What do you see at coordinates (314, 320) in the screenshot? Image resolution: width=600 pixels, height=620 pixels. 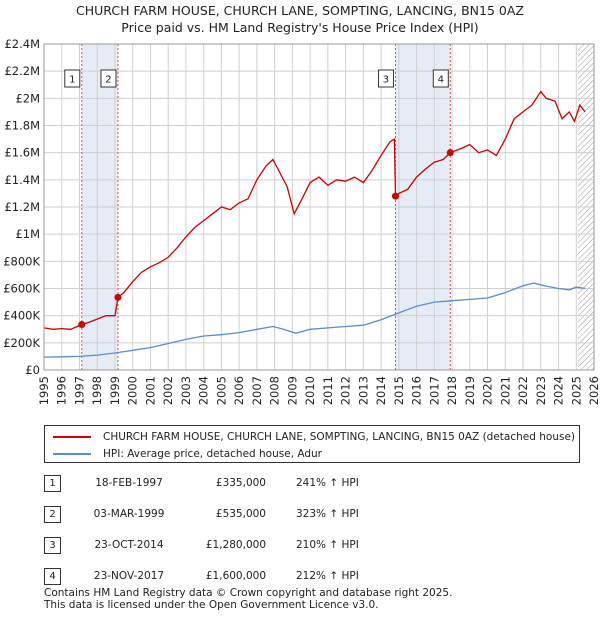 I see `hpi-line` at bounding box center [314, 320].